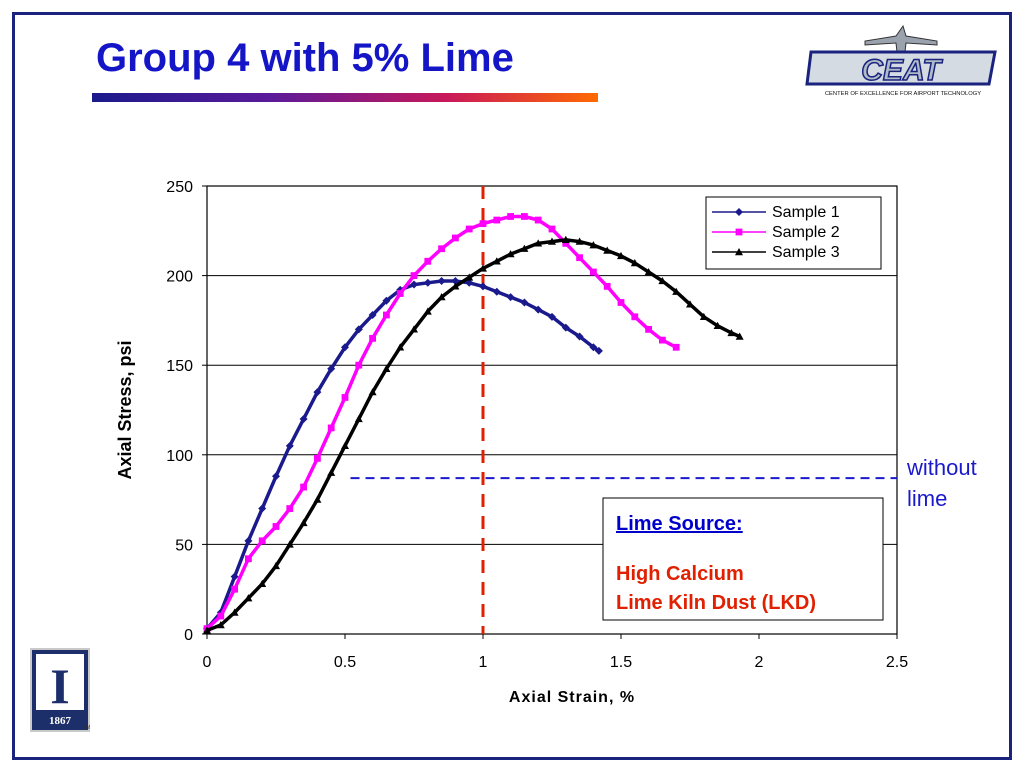 The image size is (1024, 768). I want to click on legend-swatch-marker, so click(739, 252).